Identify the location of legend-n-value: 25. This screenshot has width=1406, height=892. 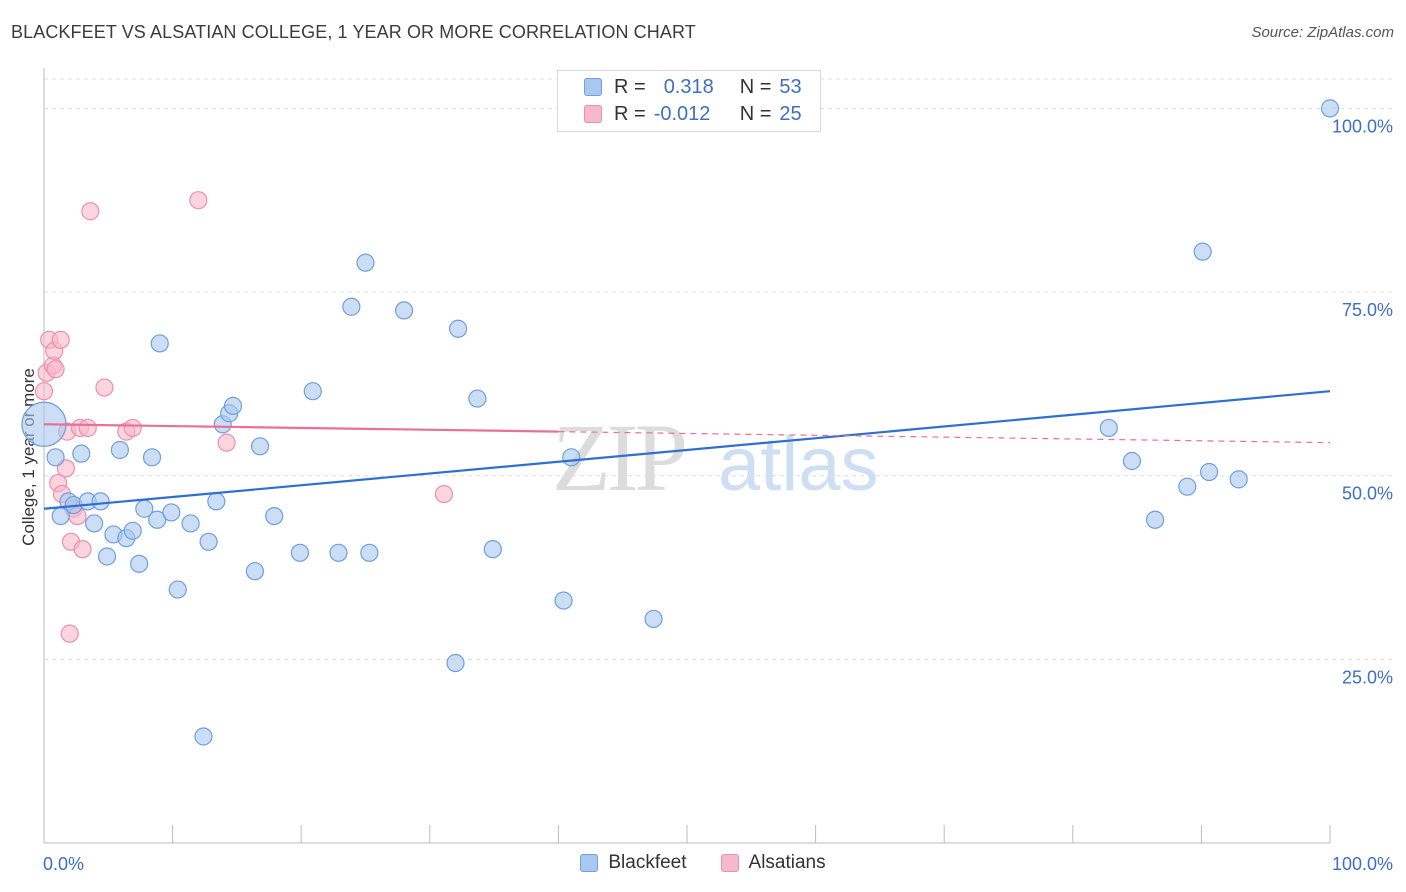
(790, 113).